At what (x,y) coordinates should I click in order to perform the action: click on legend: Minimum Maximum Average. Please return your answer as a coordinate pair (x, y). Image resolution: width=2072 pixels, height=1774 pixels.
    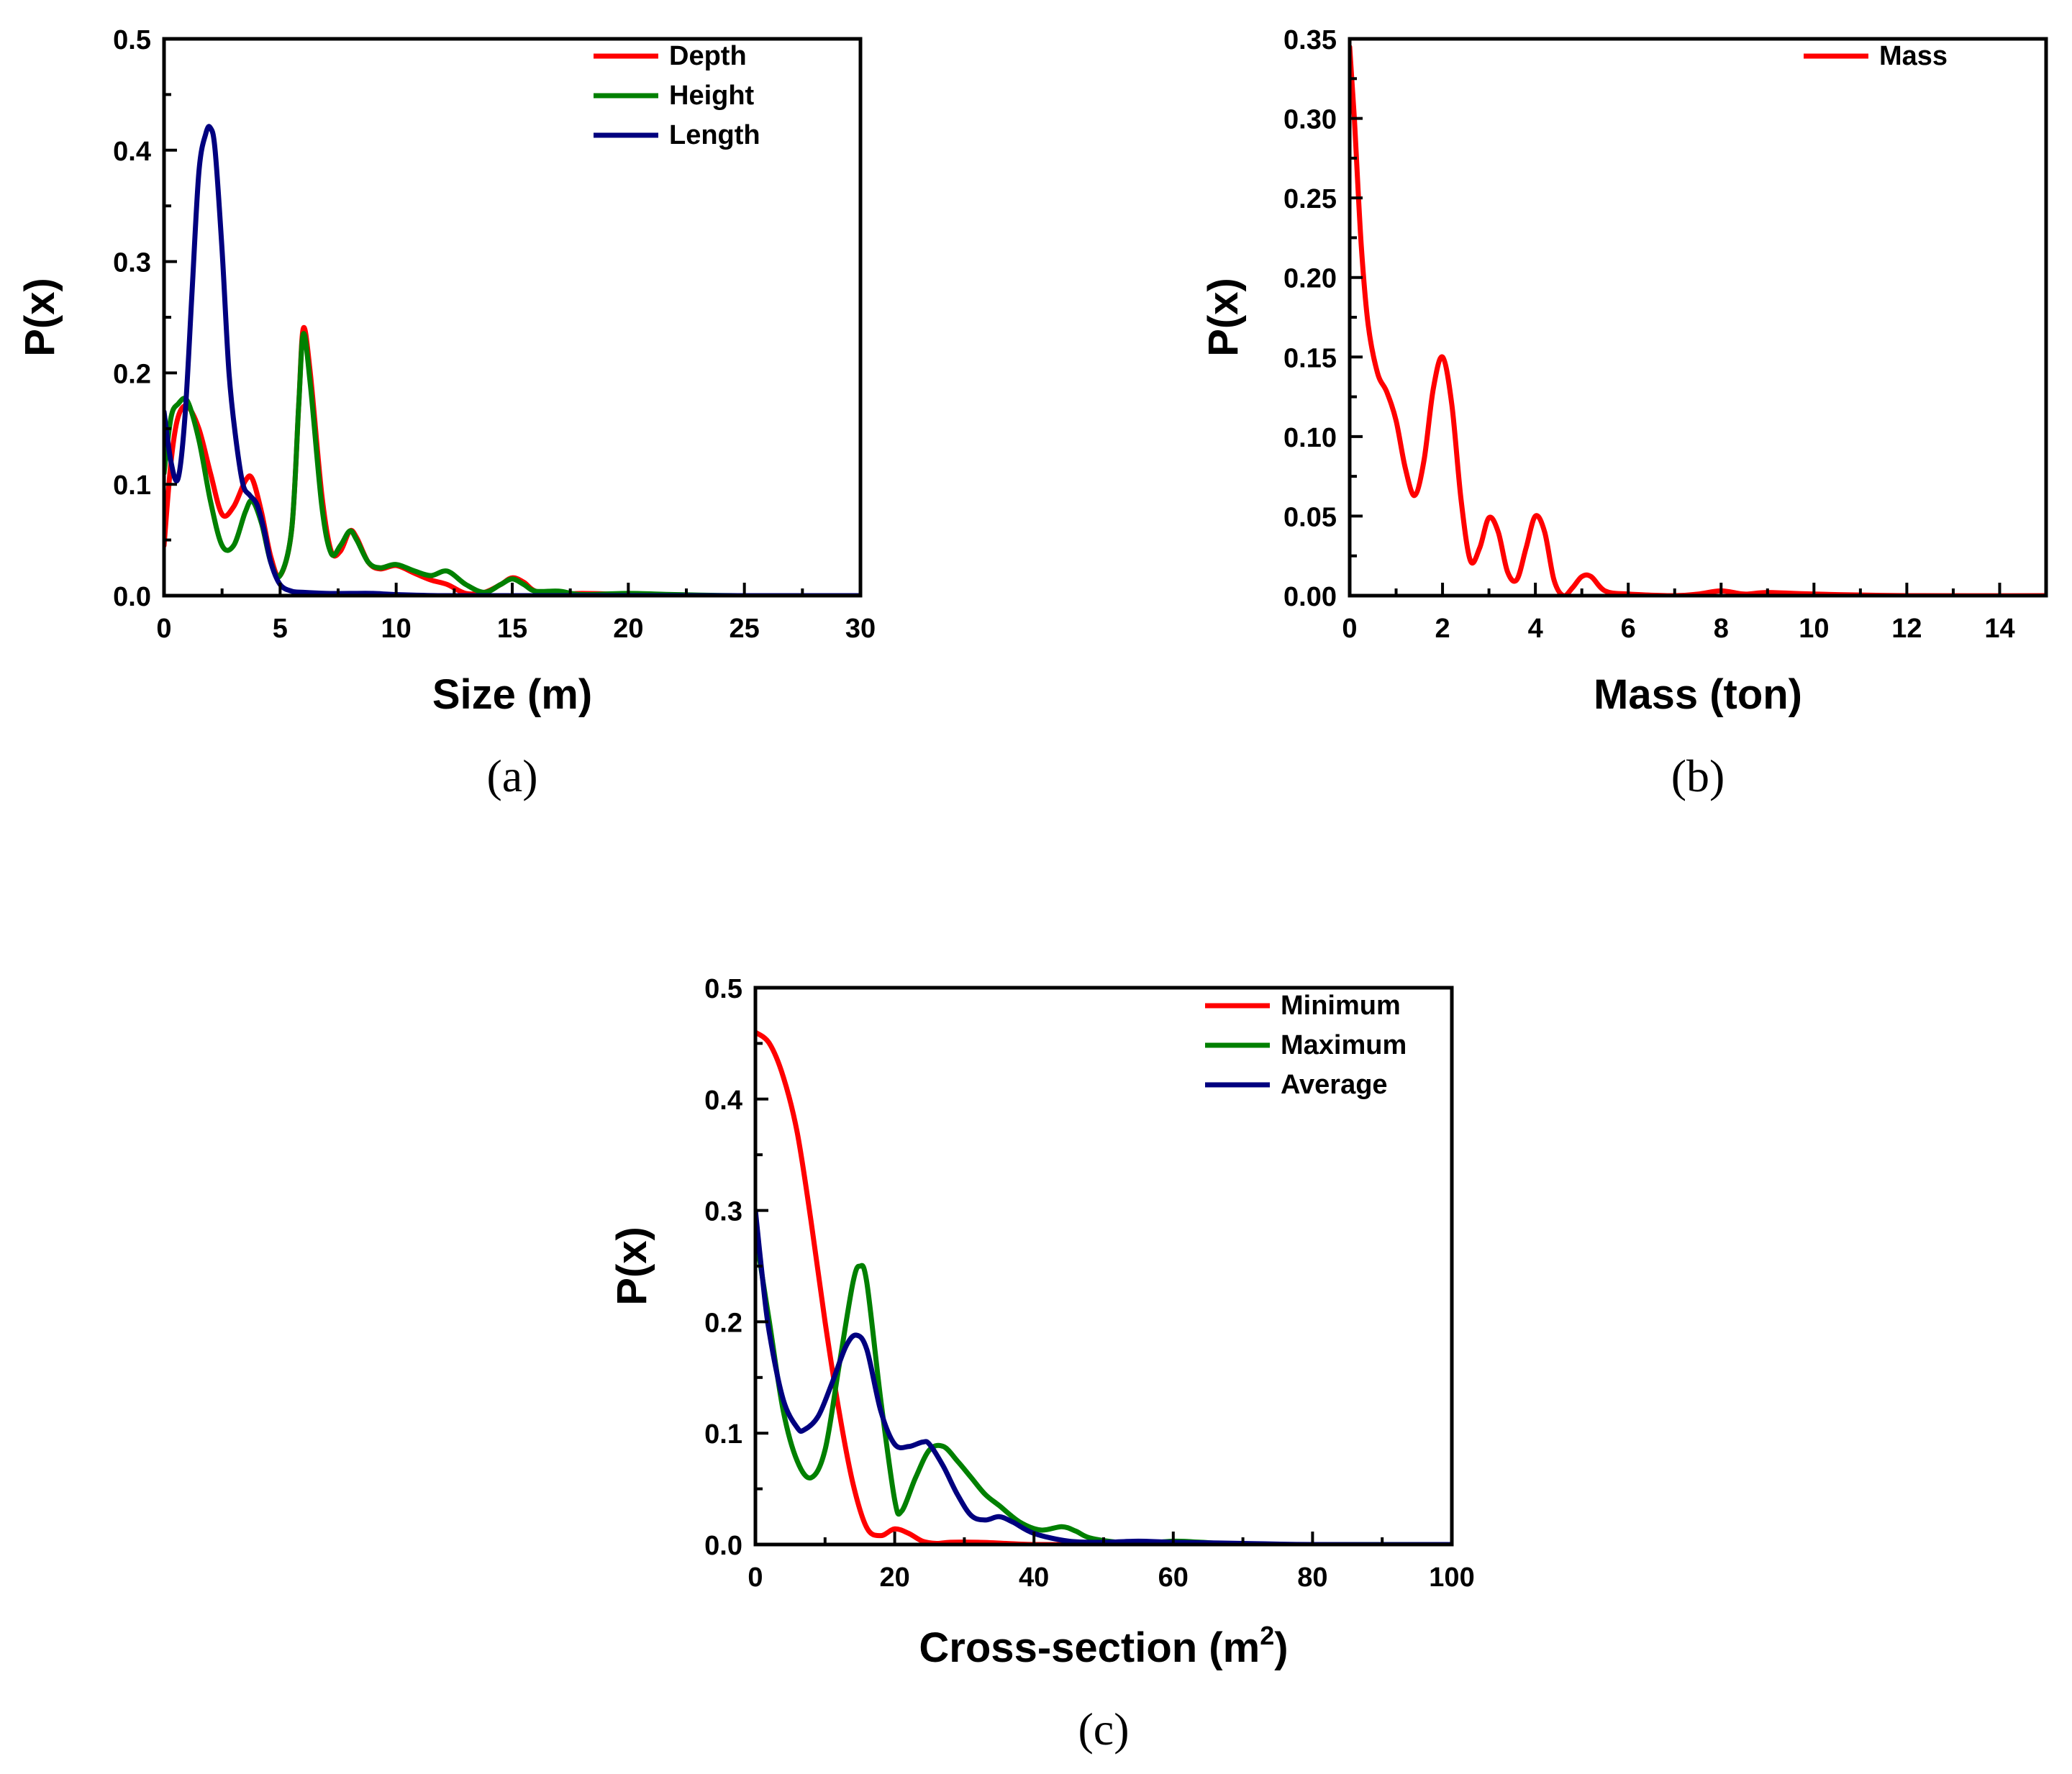
    Looking at the image, I should click on (1306, 1045).